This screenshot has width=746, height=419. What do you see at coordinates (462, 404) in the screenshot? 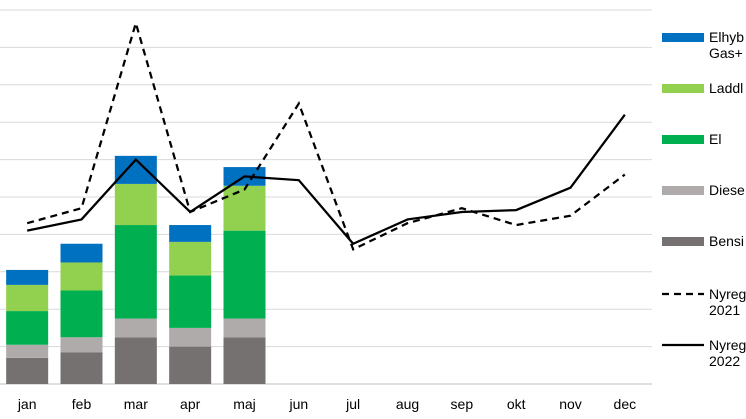
I see `x-tick-label: sep` at bounding box center [462, 404].